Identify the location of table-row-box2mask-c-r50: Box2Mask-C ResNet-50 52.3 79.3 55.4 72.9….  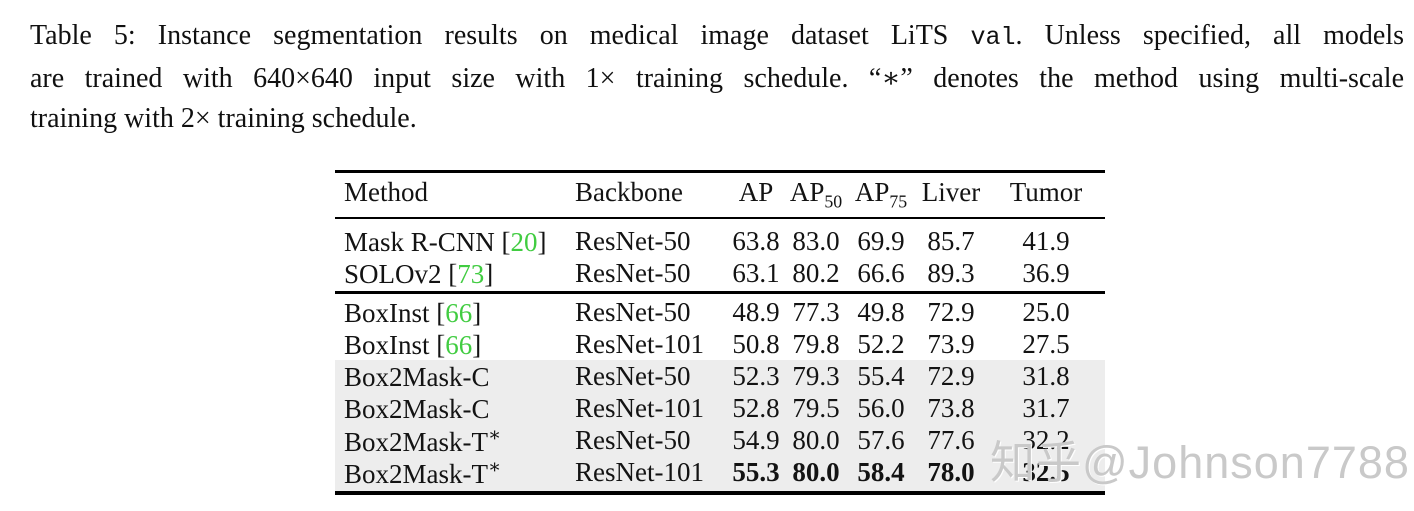
(720, 376).